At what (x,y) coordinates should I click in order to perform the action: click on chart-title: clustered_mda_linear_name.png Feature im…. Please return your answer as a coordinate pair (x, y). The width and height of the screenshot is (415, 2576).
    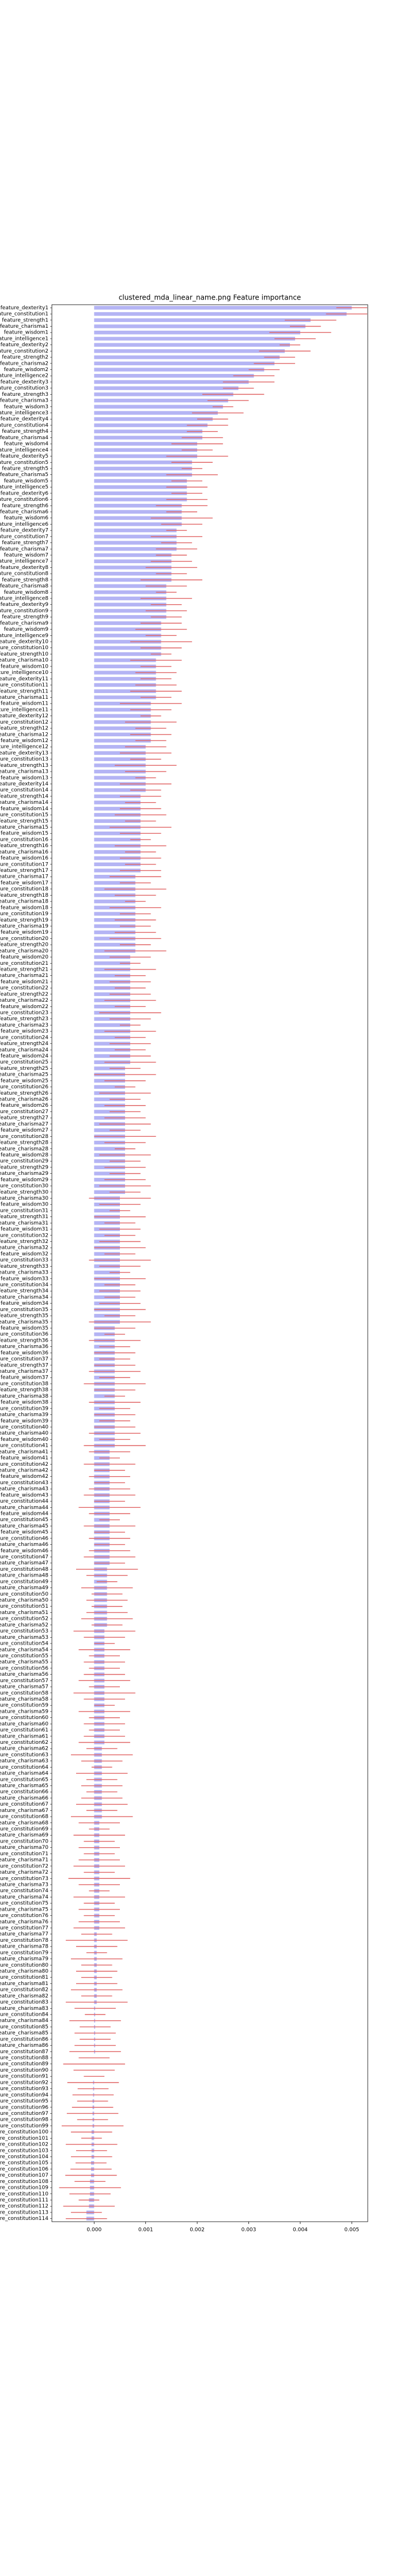
    Looking at the image, I should click on (210, 298).